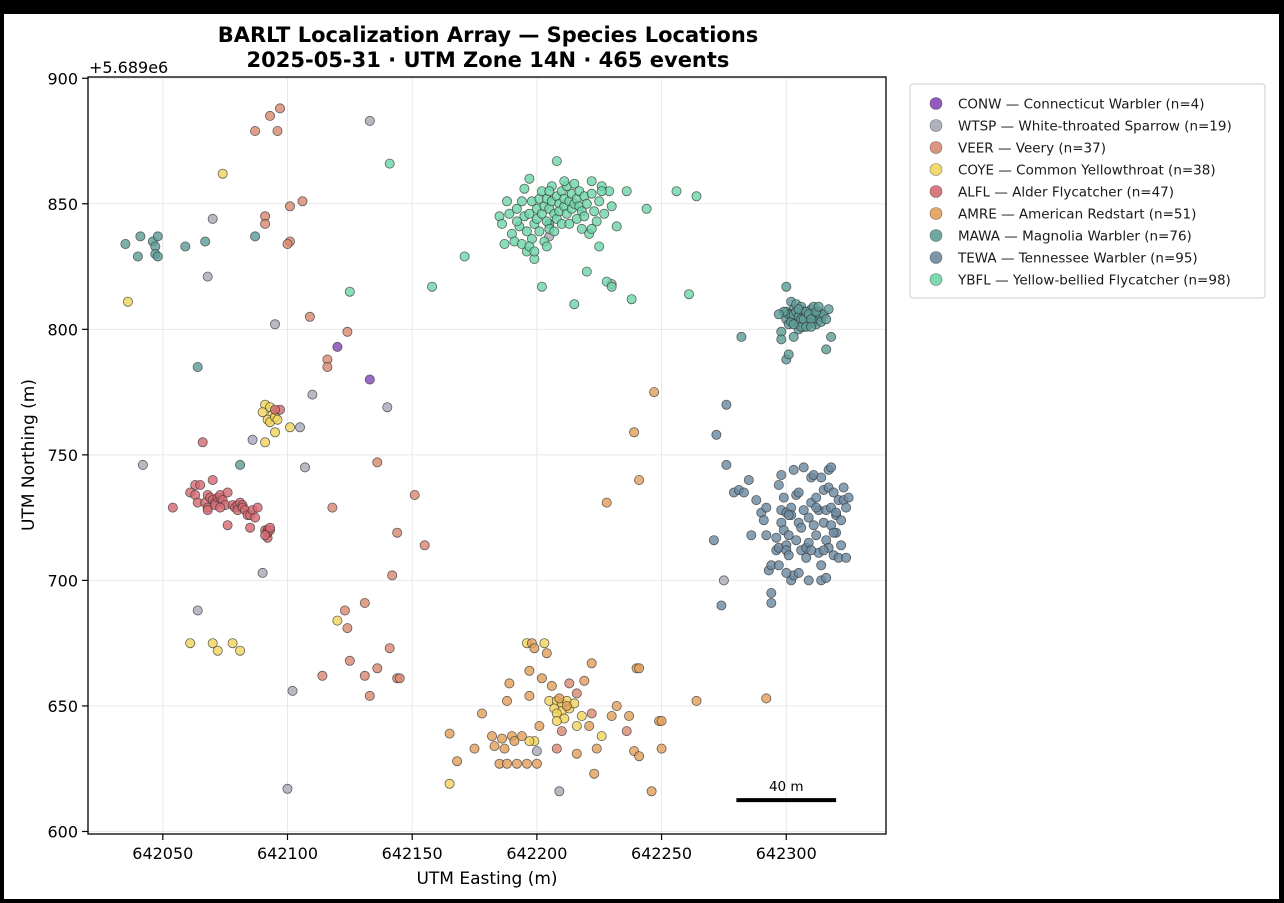 This screenshot has width=1284, height=903. I want to click on legend-item: WTSP — White-throated Sparrow (n=19), so click(1080, 127).